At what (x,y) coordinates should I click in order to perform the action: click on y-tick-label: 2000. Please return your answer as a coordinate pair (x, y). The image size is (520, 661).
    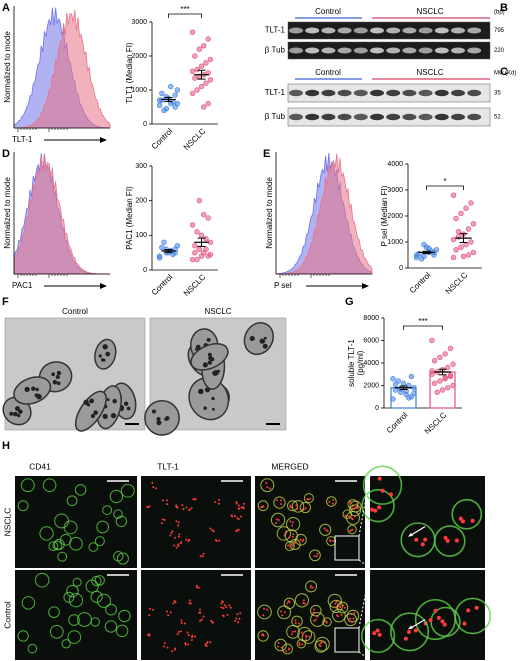
    Looking at the image, I should click on (371, 385).